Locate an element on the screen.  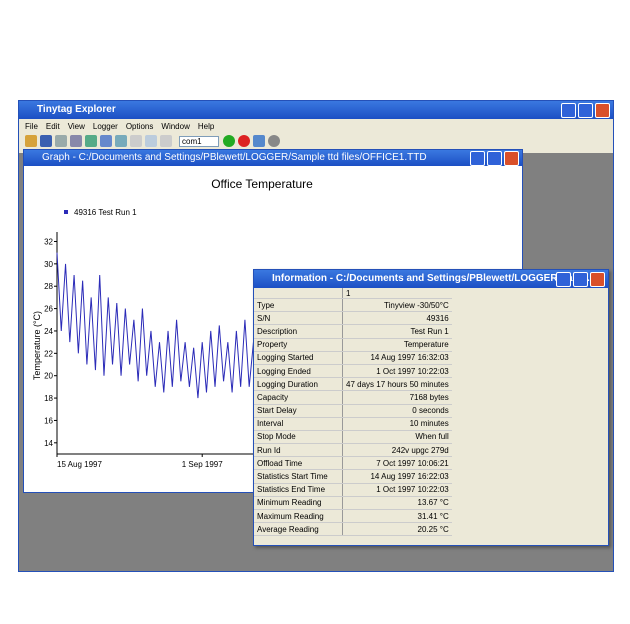
info-row: Type Tinyview -30/50°C is located at coordinates (353, 305).